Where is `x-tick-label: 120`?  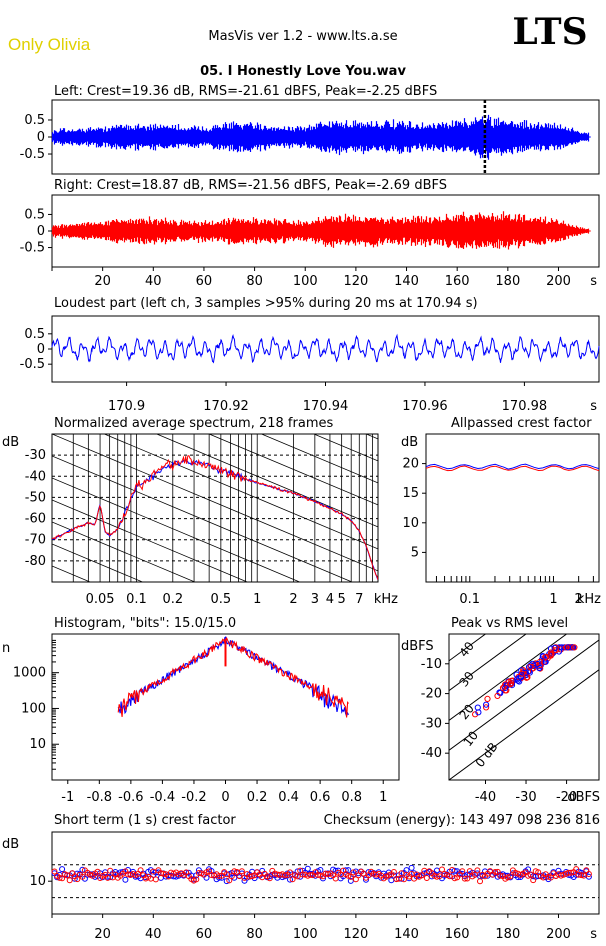 x-tick-label: 120 is located at coordinates (355, 281).